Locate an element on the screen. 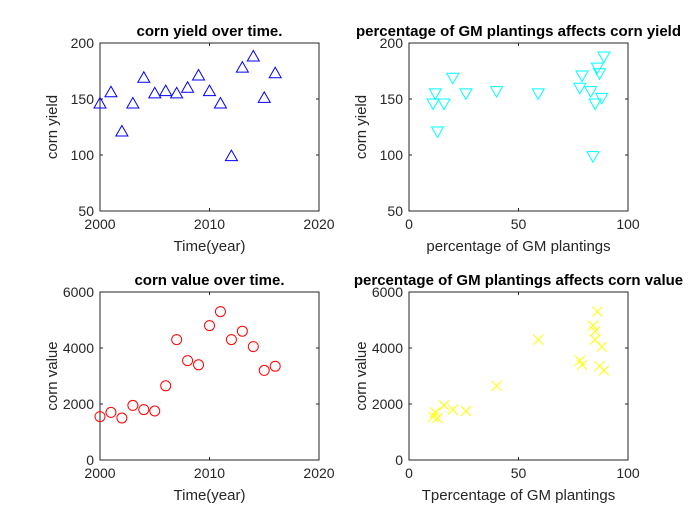 Image resolution: width=700 pixels, height=525 pixels. y-tick-label: 0 is located at coordinates (90, 460).